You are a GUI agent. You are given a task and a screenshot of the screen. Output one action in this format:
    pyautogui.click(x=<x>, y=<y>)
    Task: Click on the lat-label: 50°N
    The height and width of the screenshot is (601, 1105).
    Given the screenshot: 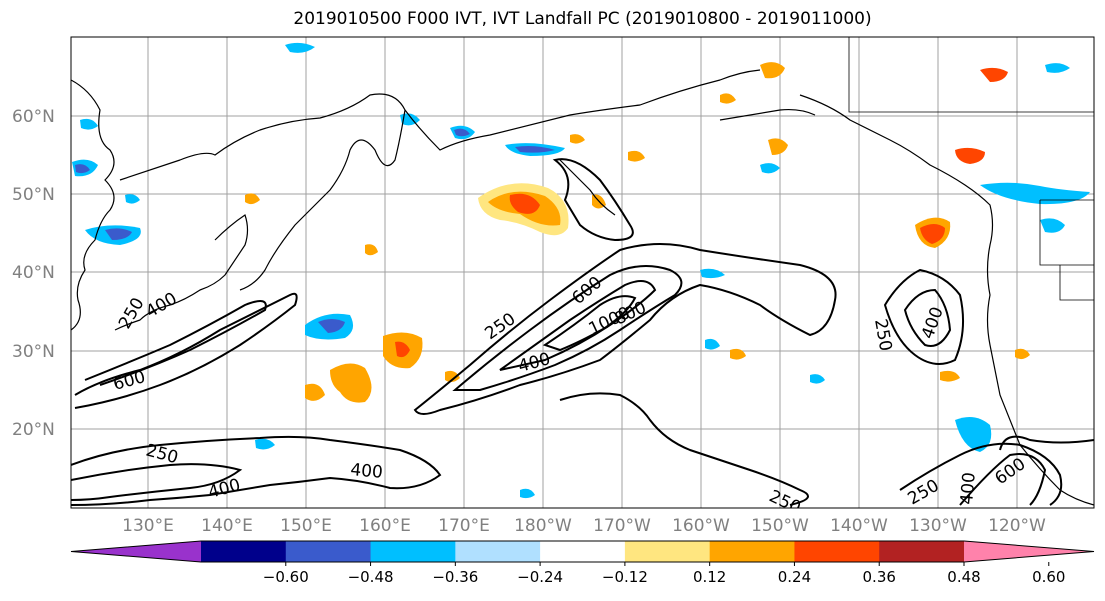 What is the action you would take?
    pyautogui.click(x=33, y=195)
    